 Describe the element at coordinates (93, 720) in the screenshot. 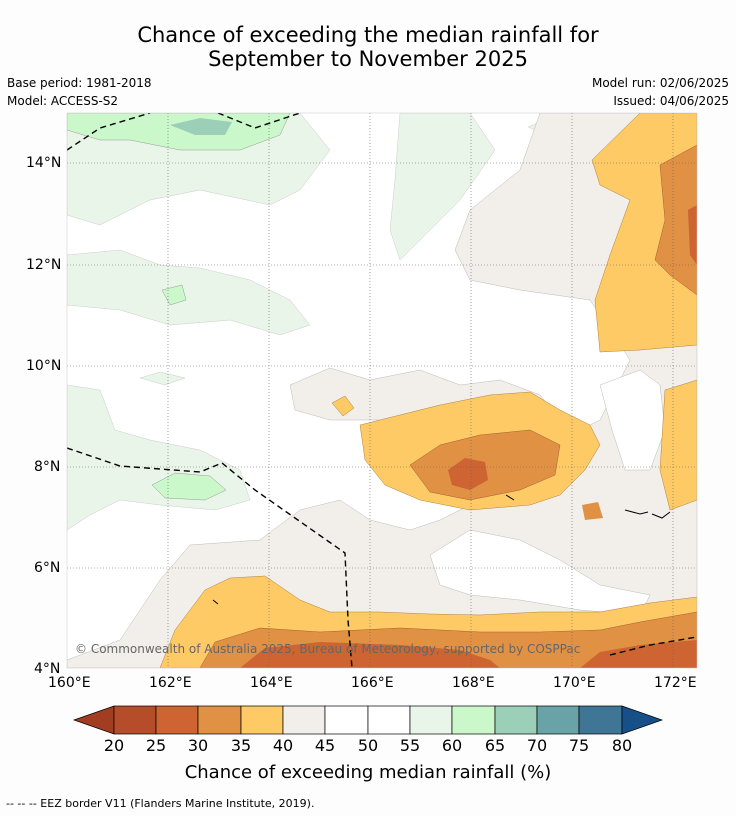

I see `colorbar-under-triangle` at that location.